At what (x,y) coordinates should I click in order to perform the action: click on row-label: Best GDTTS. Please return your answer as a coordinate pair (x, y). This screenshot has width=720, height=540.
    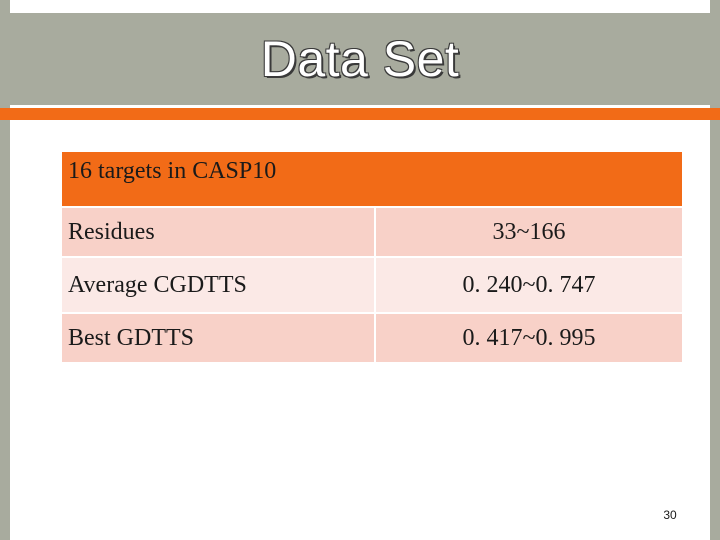
    Looking at the image, I should click on (218, 338).